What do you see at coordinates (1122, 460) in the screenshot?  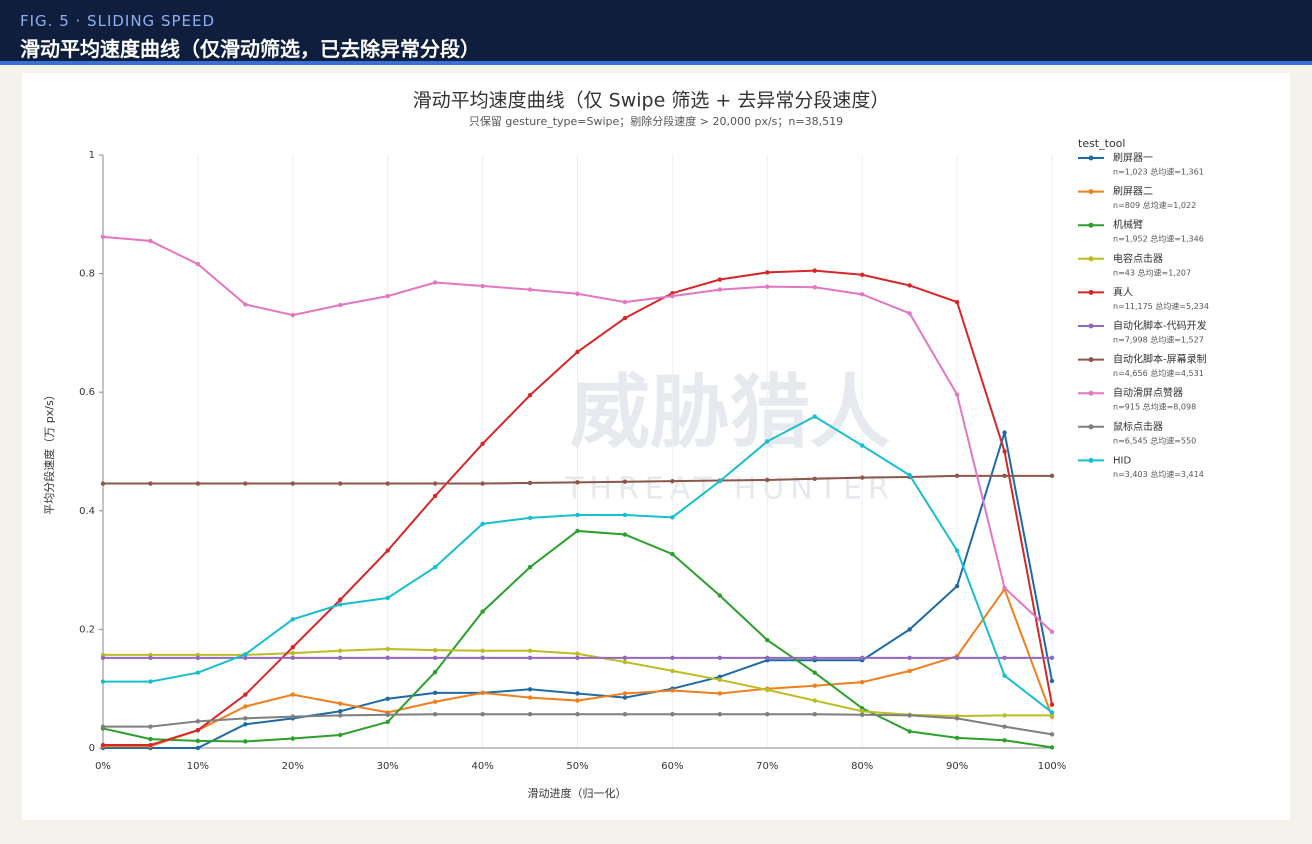 I see `legend-label: HID` at bounding box center [1122, 460].